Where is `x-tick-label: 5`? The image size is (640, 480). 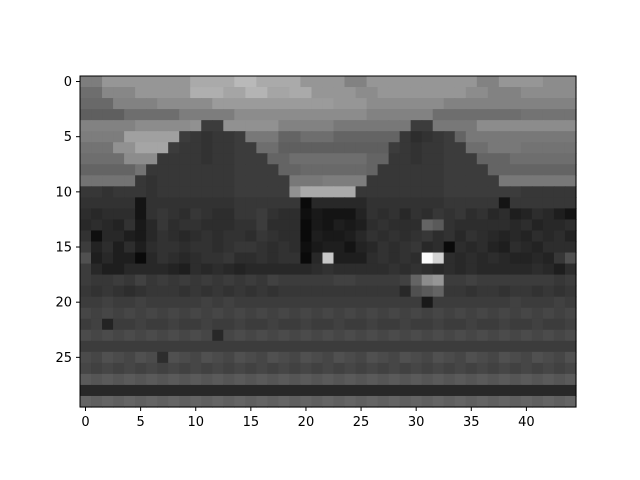
x-tick-label: 5 is located at coordinates (140, 422).